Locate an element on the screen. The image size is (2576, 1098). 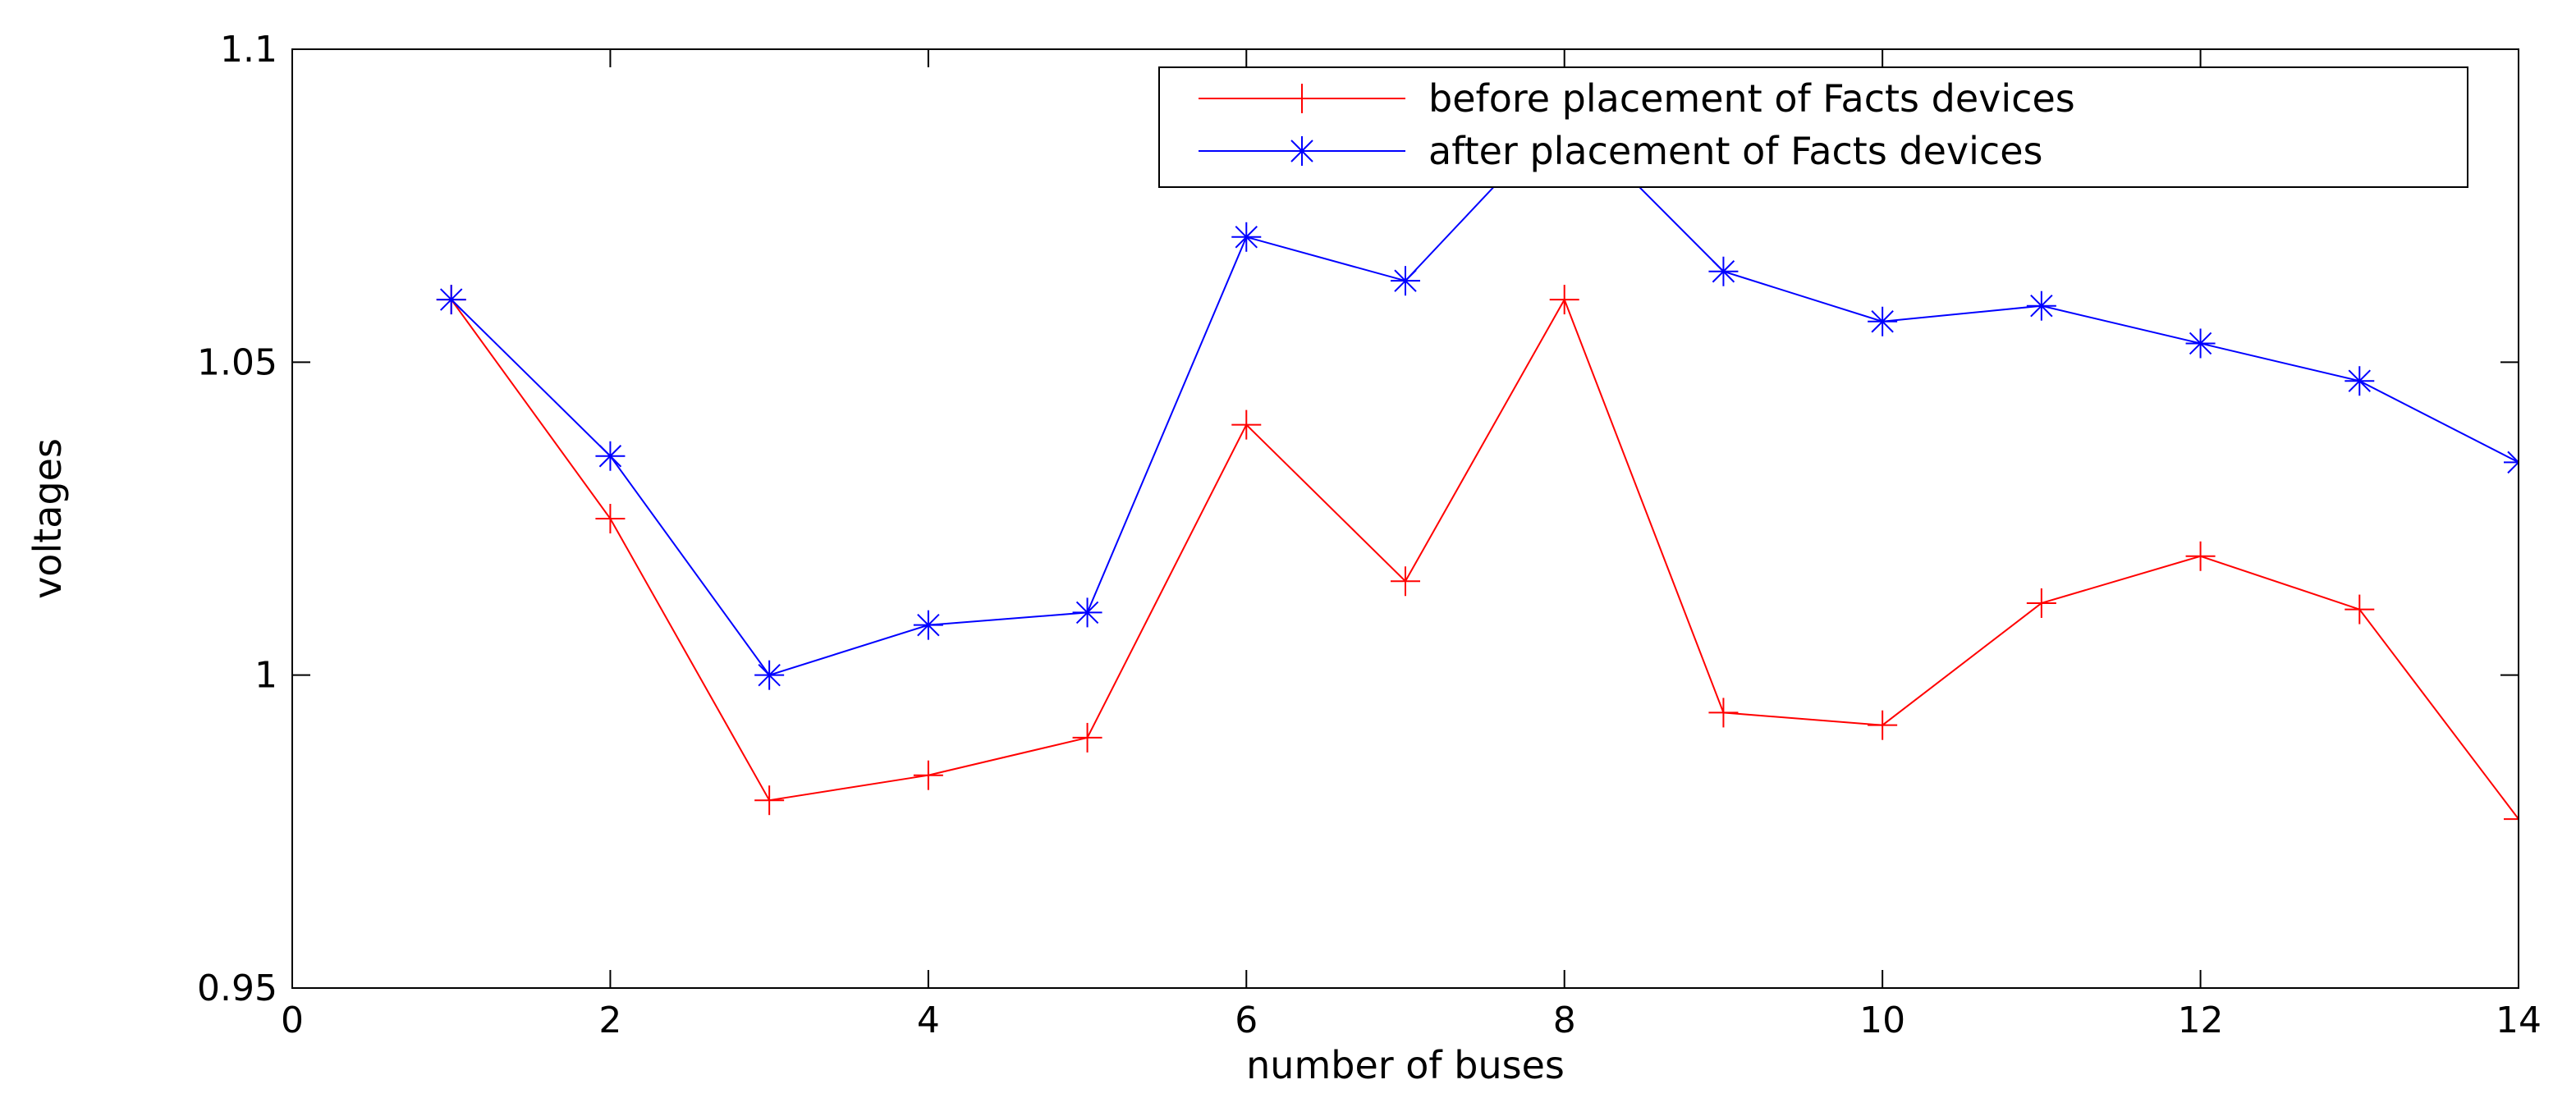
legend-box is located at coordinates (1813, 127).